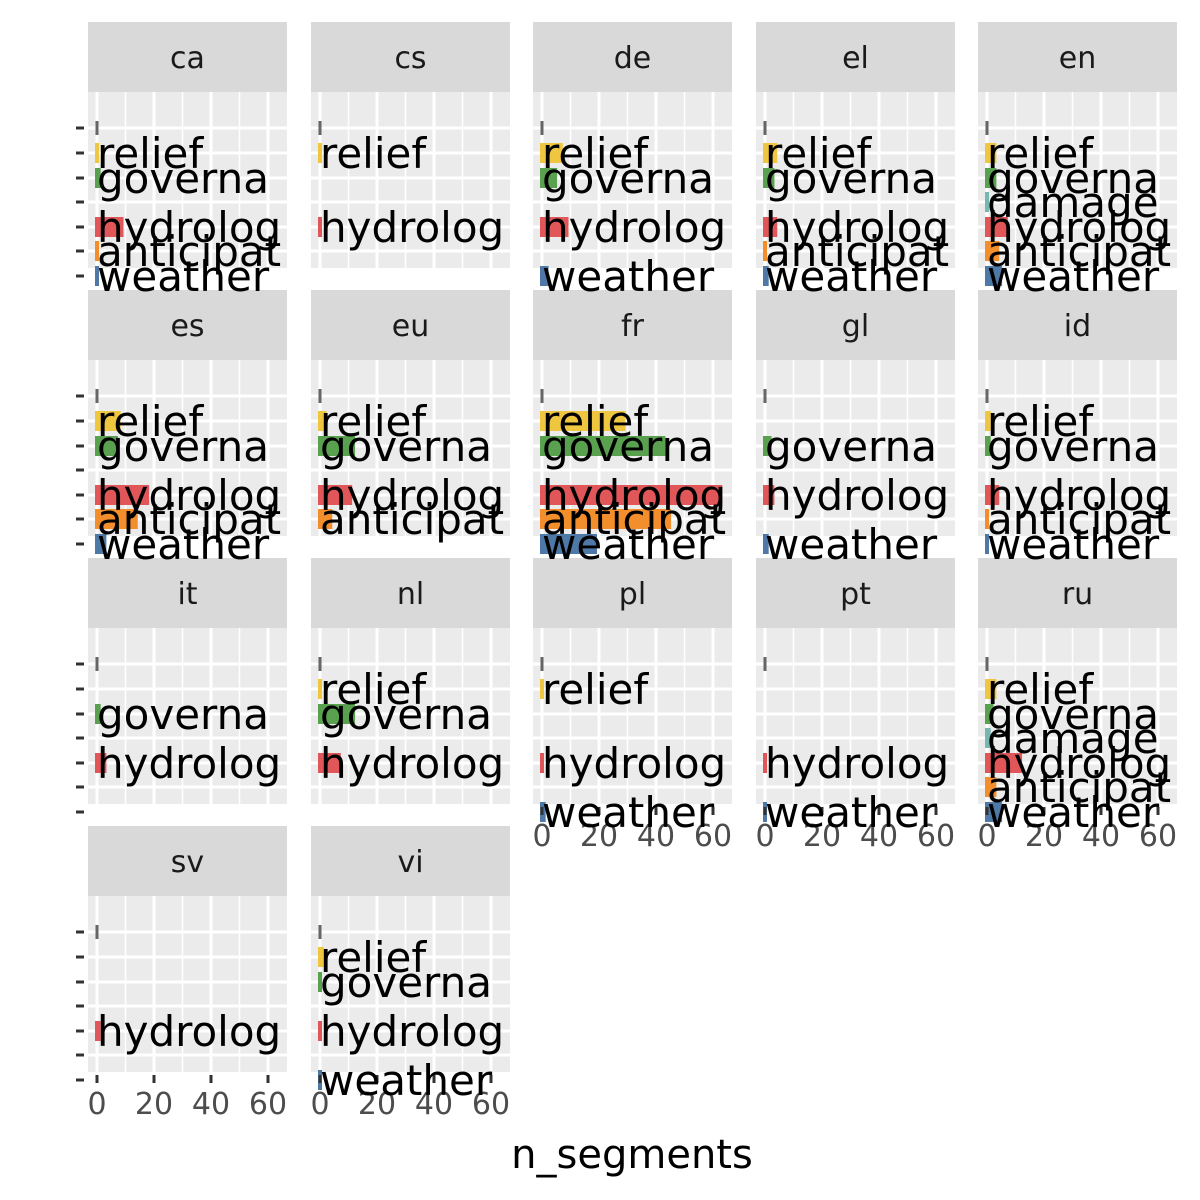 This screenshot has height=1200, width=1200. What do you see at coordinates (268, 1104) in the screenshot?
I see `x-tick-label: 60` at bounding box center [268, 1104].